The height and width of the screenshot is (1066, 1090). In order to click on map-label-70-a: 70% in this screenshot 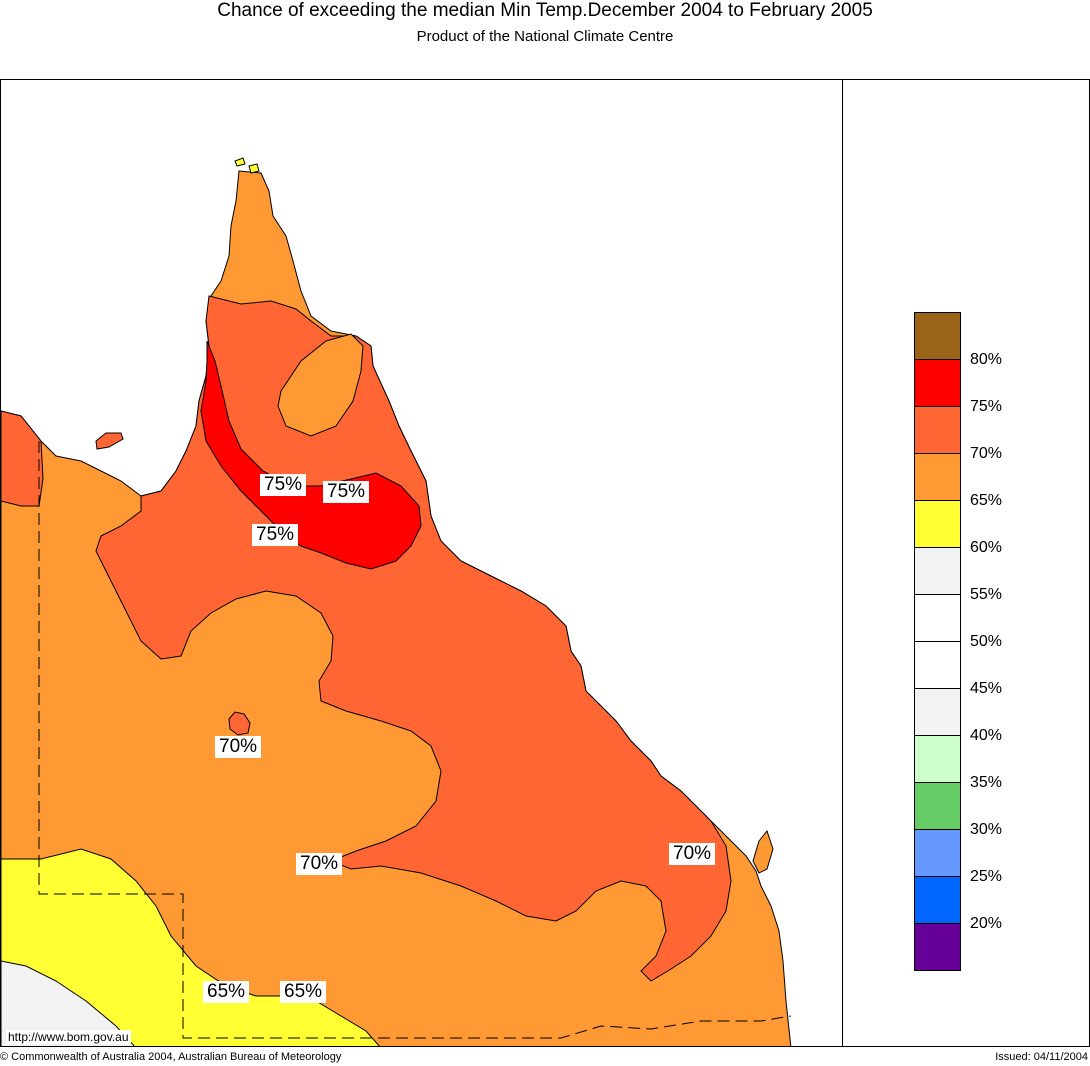, I will do `click(238, 747)`.